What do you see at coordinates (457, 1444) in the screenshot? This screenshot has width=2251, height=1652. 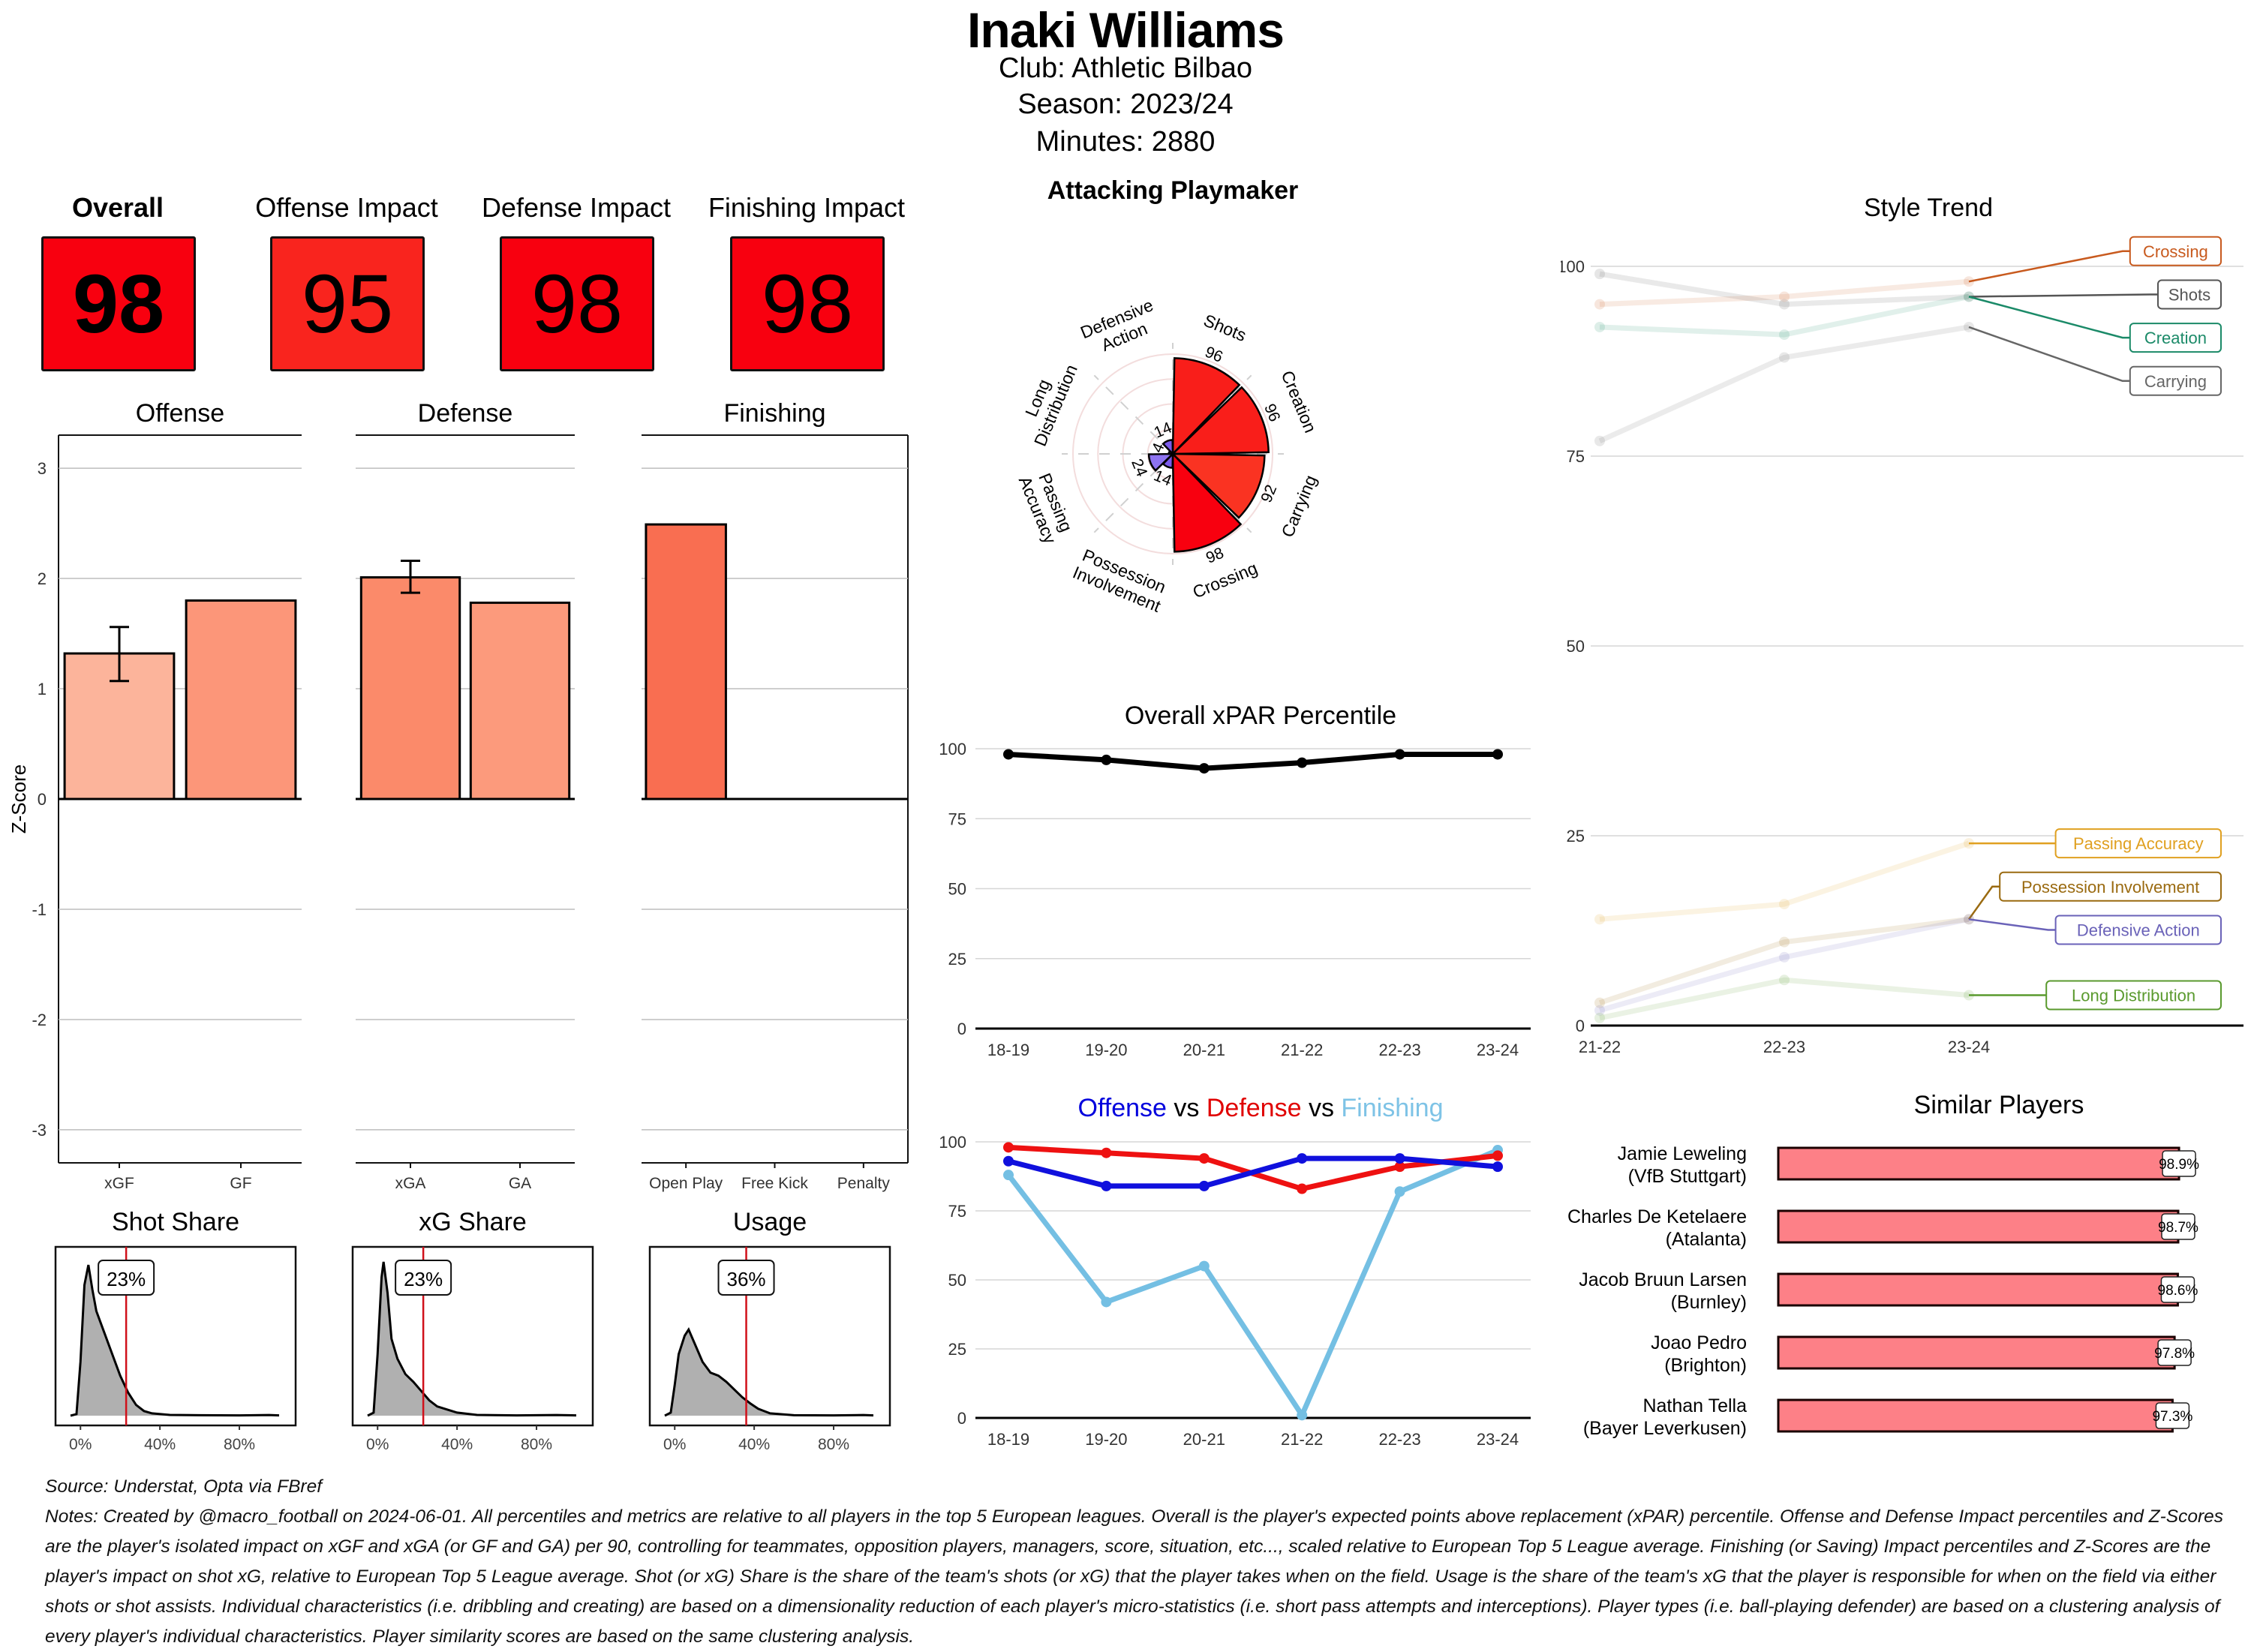 I see `x-tick-label: 40%` at bounding box center [457, 1444].